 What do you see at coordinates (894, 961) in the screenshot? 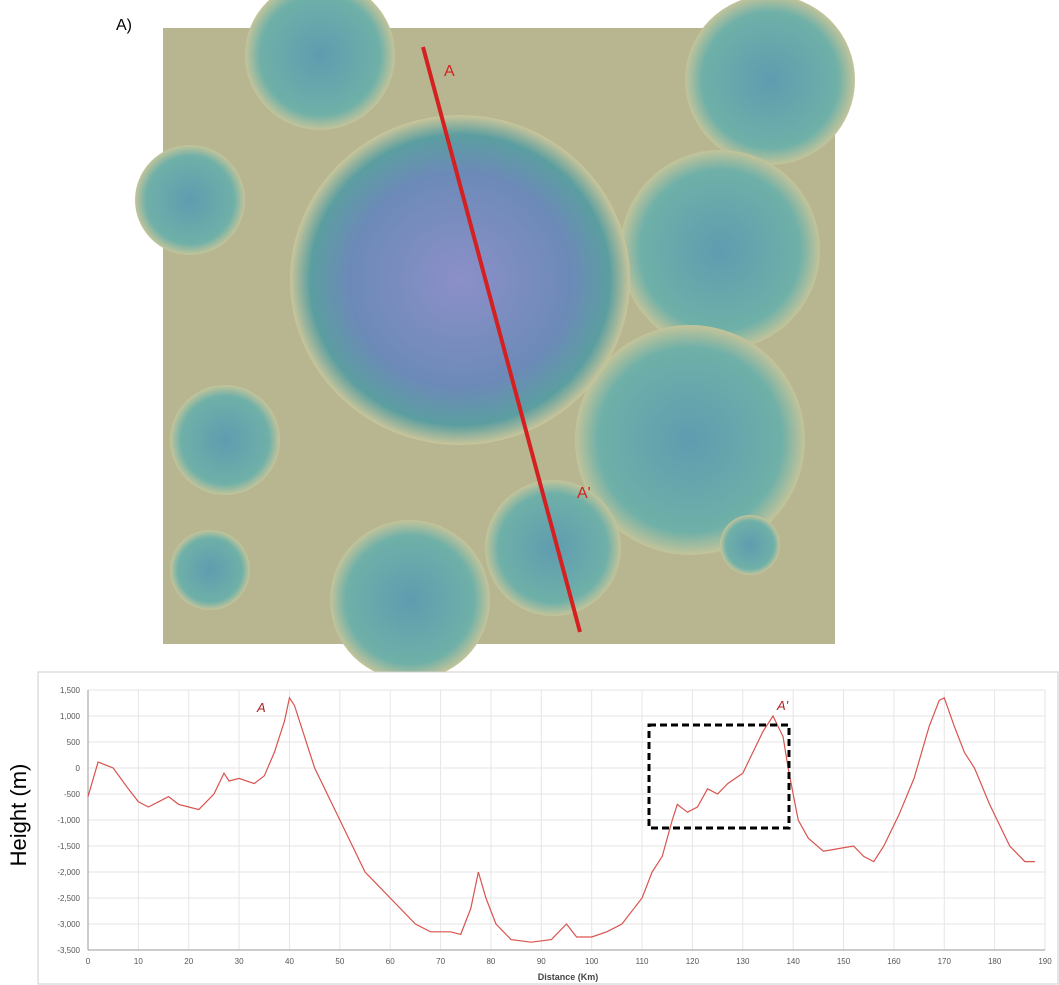
I see `x-tick-label: 160` at bounding box center [894, 961].